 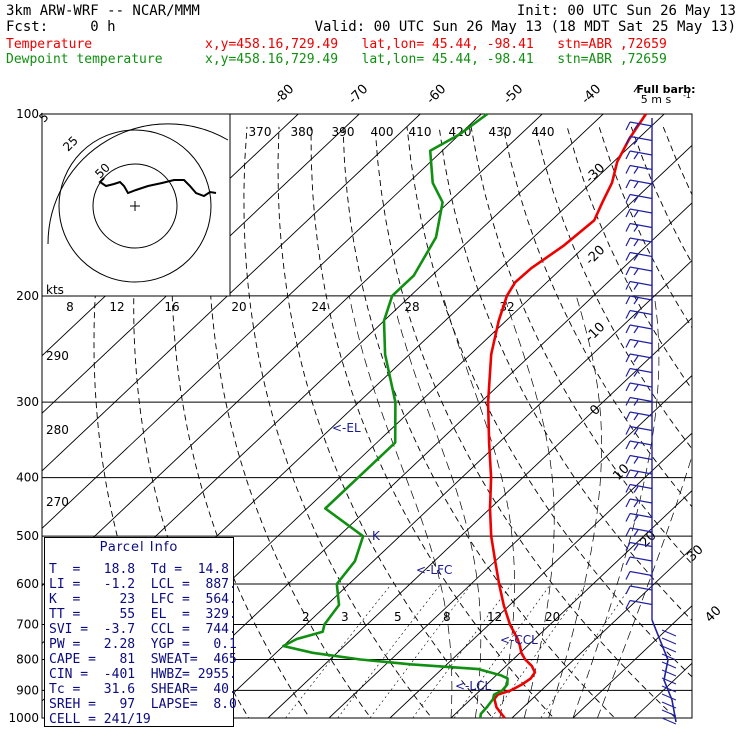 What do you see at coordinates (343, 132) in the screenshot?
I see `theta-e-label: 390` at bounding box center [343, 132].